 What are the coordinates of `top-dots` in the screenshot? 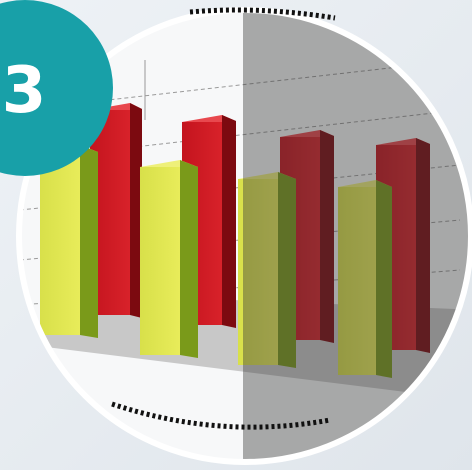 It's located at (262, 14).